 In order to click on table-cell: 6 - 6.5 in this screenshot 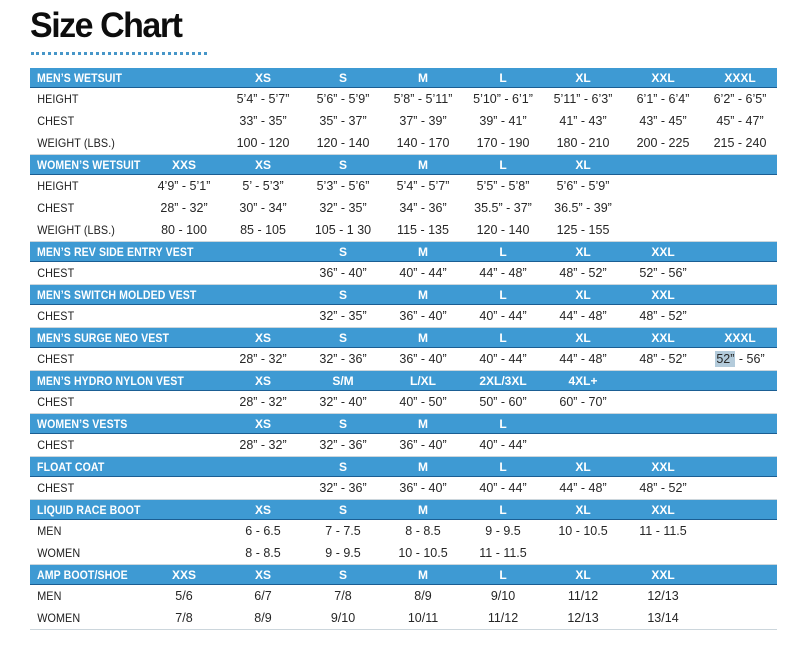, I will do `click(263, 531)`.